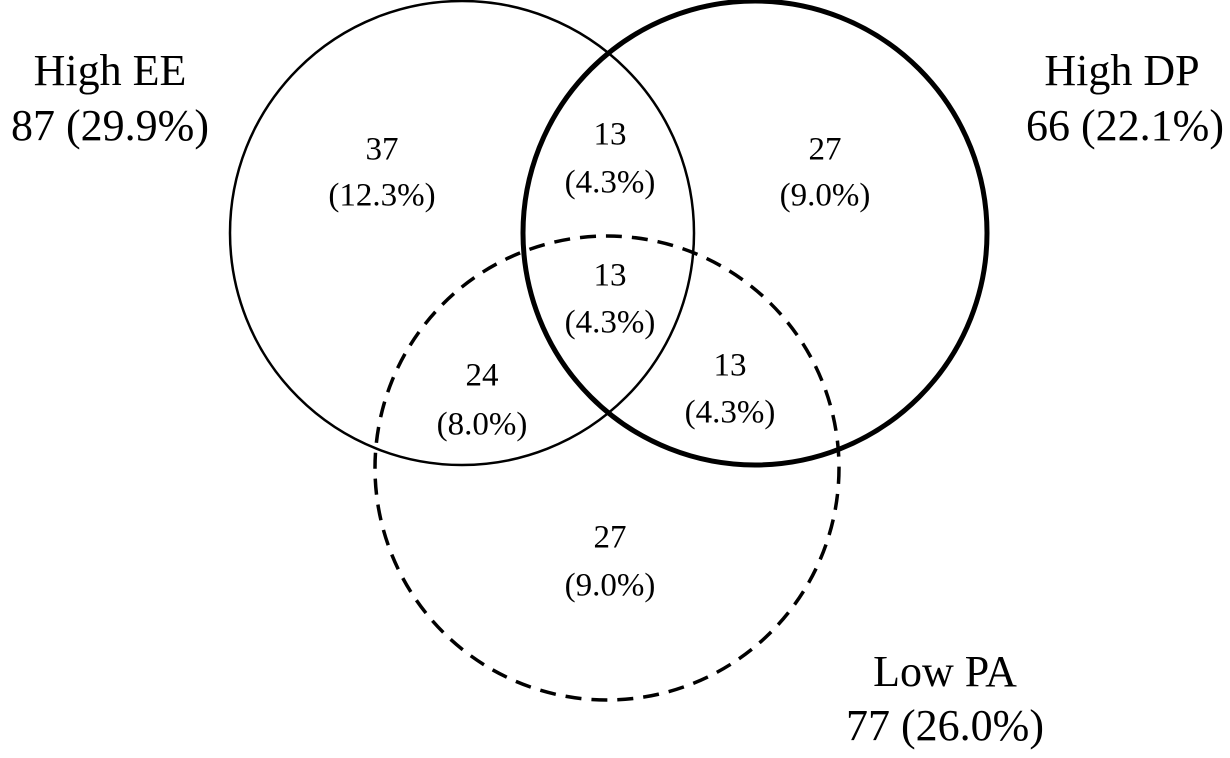  Describe the element at coordinates (945, 671) in the screenshot. I see `set-name: Low PA` at that location.